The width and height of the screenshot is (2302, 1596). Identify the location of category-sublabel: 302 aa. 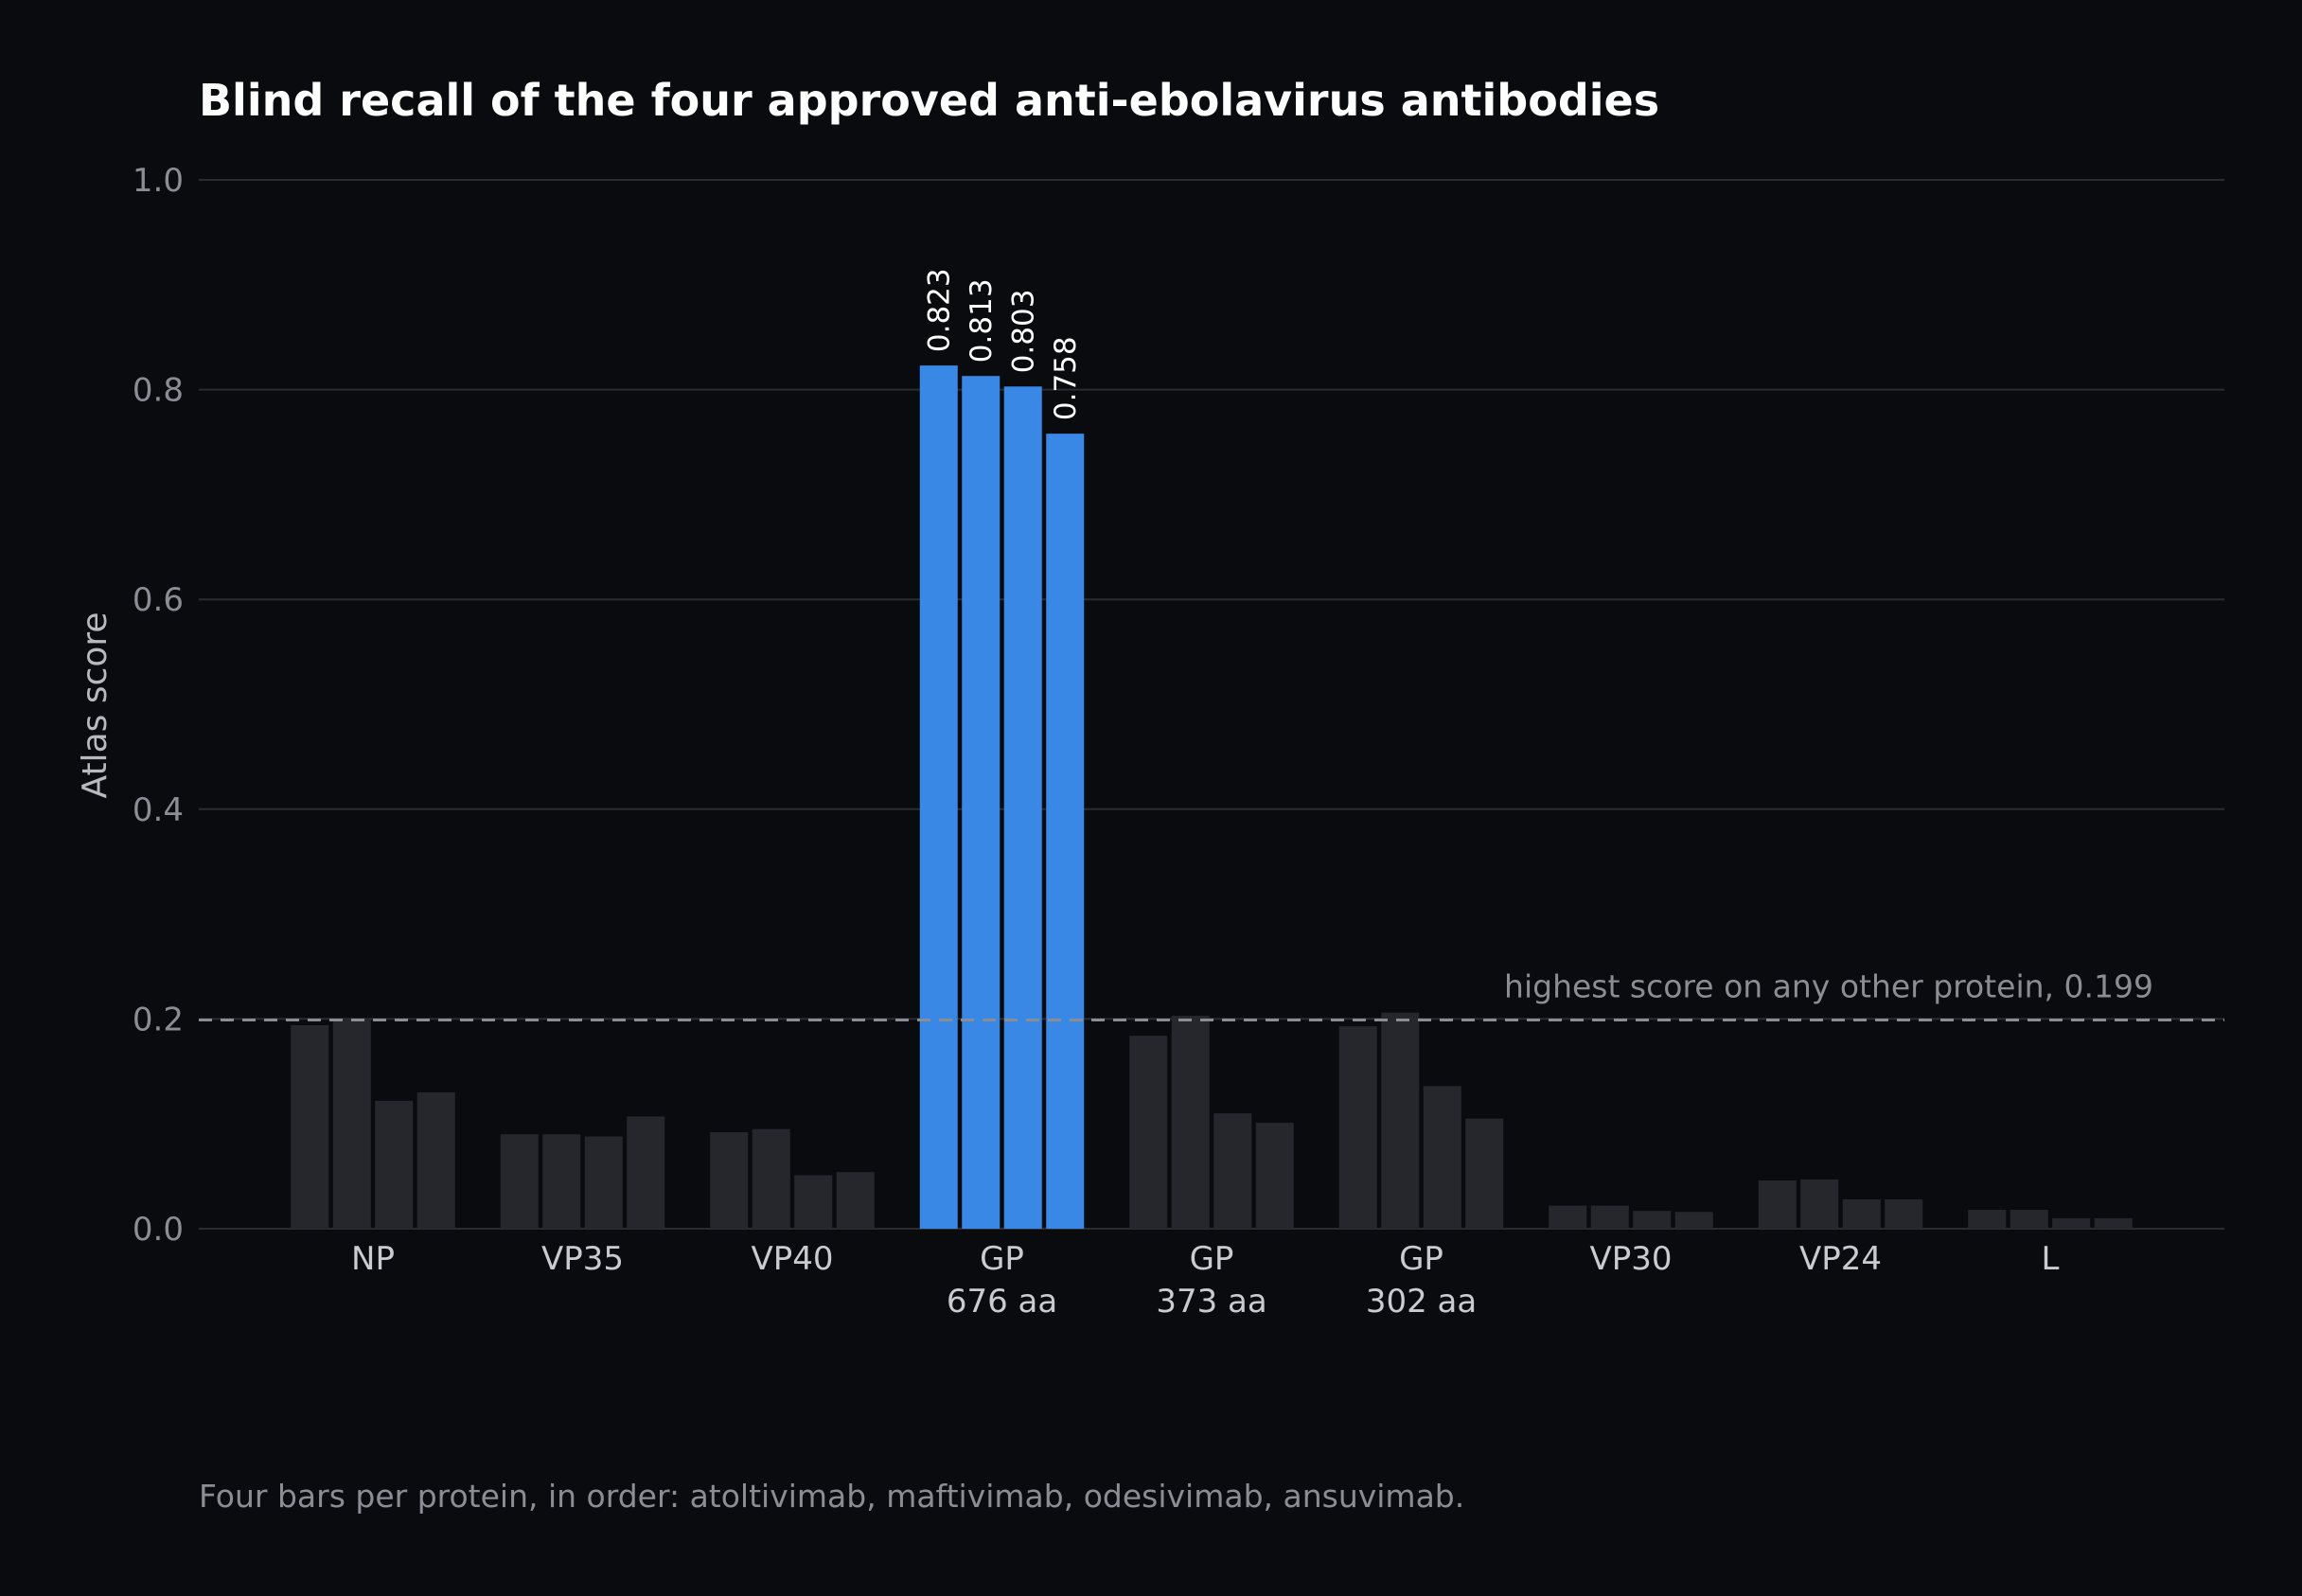
(1421, 1302).